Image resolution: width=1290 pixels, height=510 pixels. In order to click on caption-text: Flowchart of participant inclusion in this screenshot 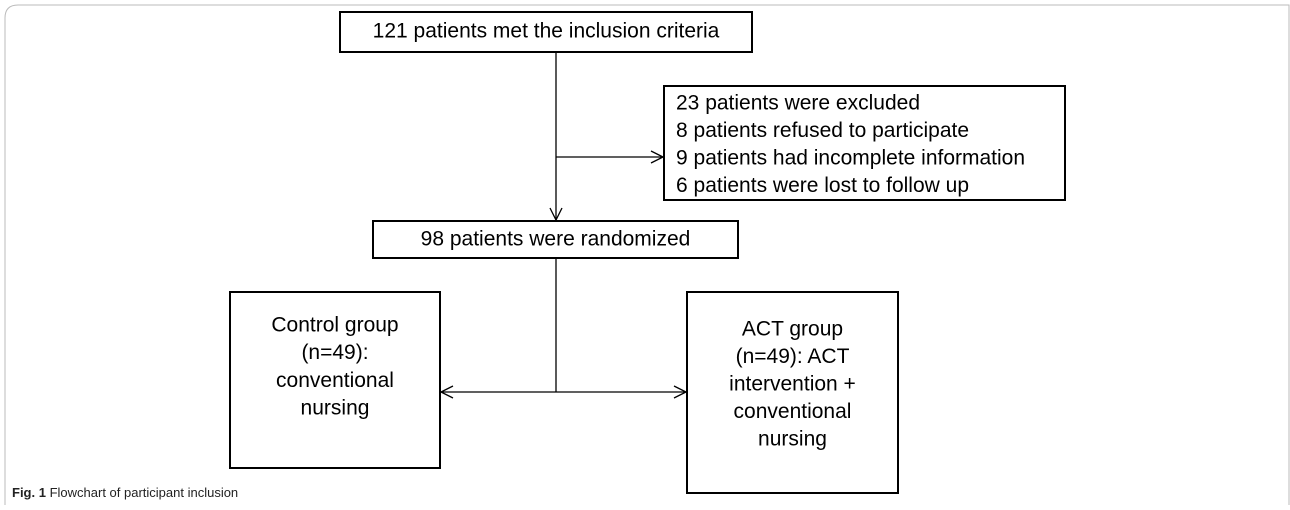, I will do `click(144, 492)`.